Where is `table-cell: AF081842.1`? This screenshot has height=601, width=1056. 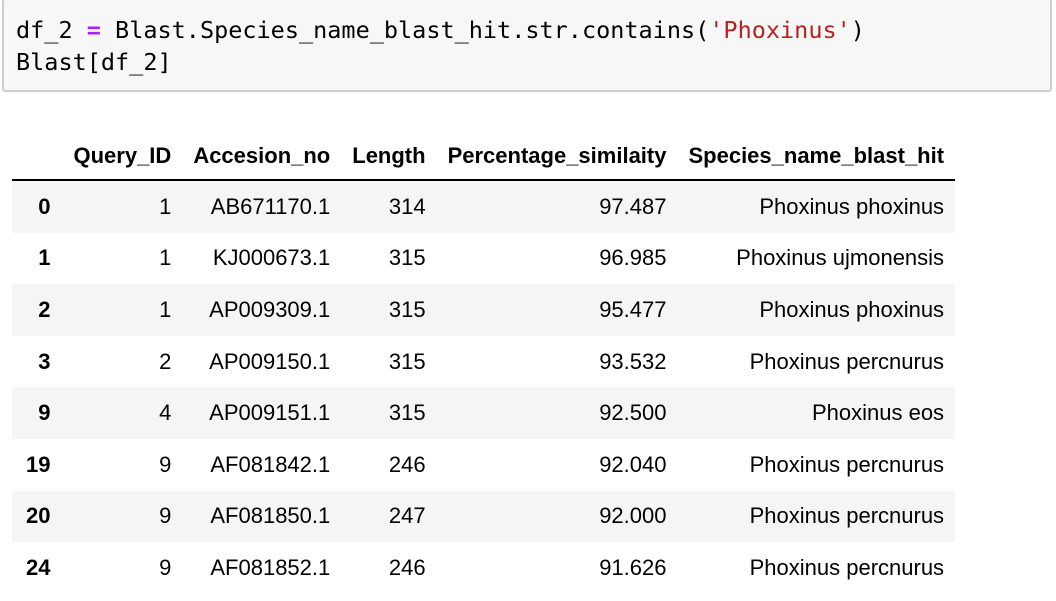
table-cell: AF081842.1 is located at coordinates (270, 464).